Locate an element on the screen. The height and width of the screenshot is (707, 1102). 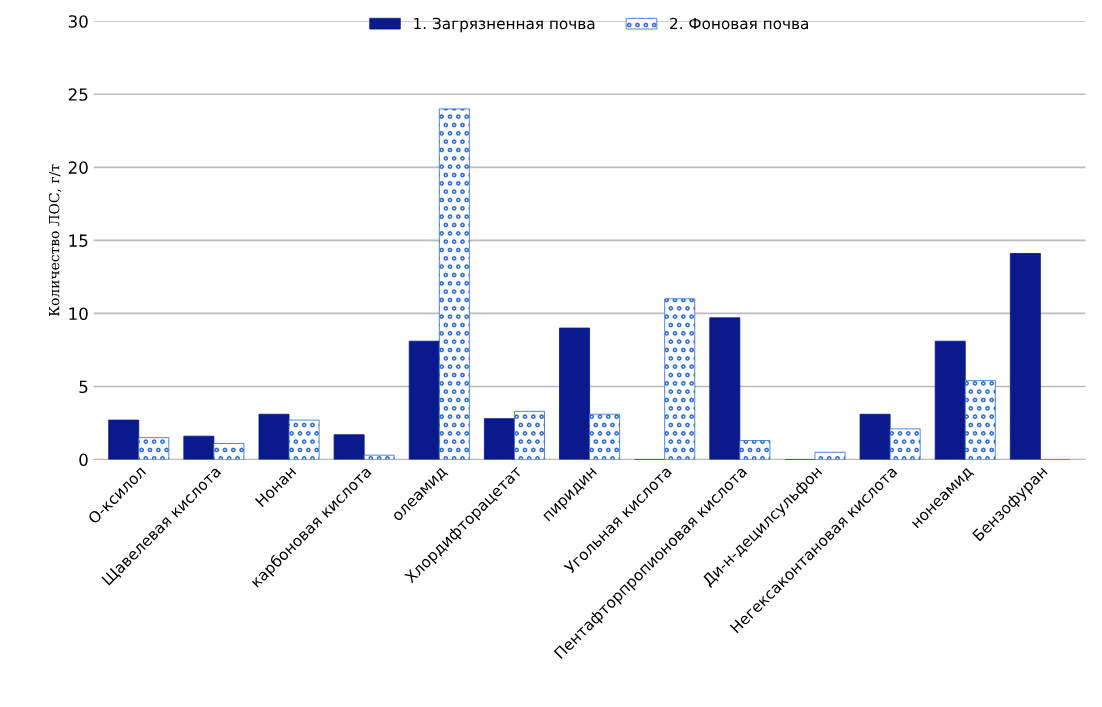
legend-label: 2. Фоновая почва is located at coordinates (739, 23).